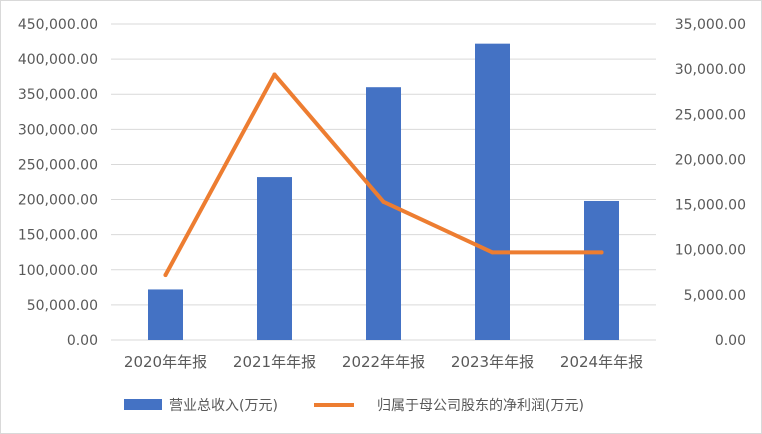  I want to click on left-tick-label: 100,000.00, so click(58, 271).